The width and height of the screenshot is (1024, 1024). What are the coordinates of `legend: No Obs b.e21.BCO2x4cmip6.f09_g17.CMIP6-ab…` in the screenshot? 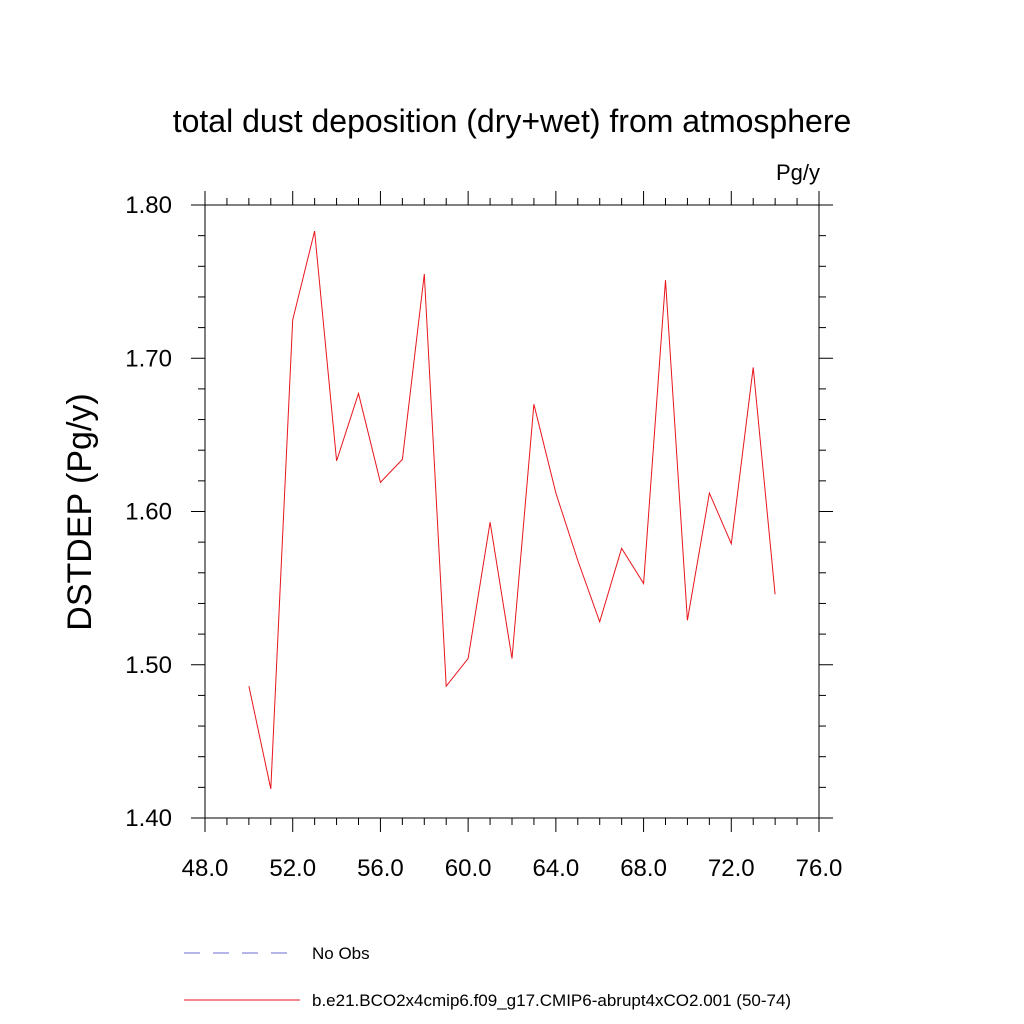 It's located at (487, 977).